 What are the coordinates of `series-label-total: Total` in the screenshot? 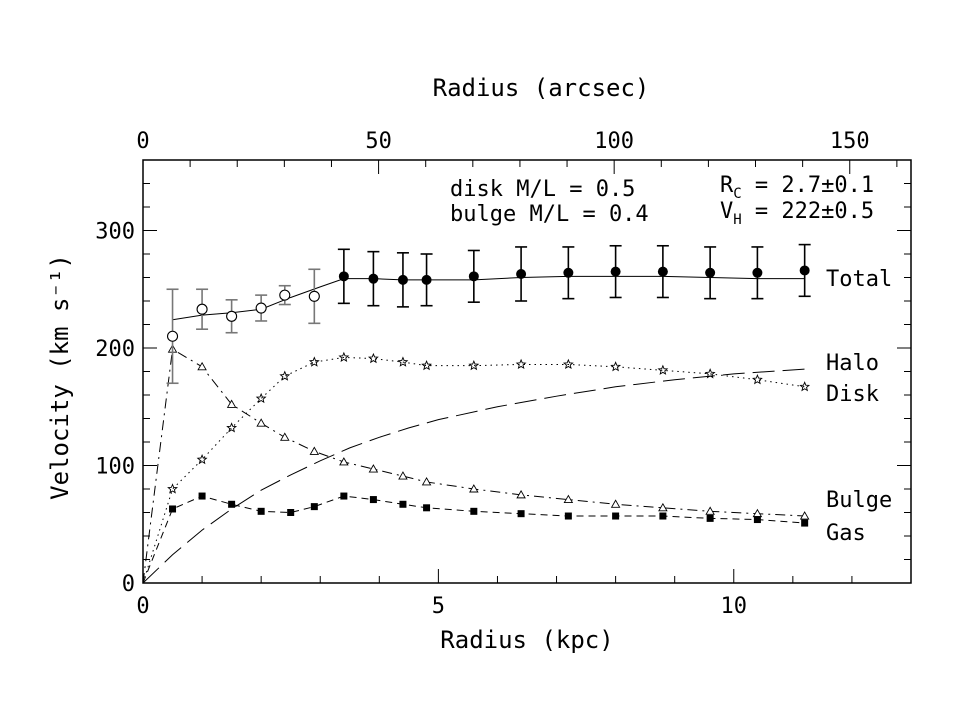 It's located at (859, 279).